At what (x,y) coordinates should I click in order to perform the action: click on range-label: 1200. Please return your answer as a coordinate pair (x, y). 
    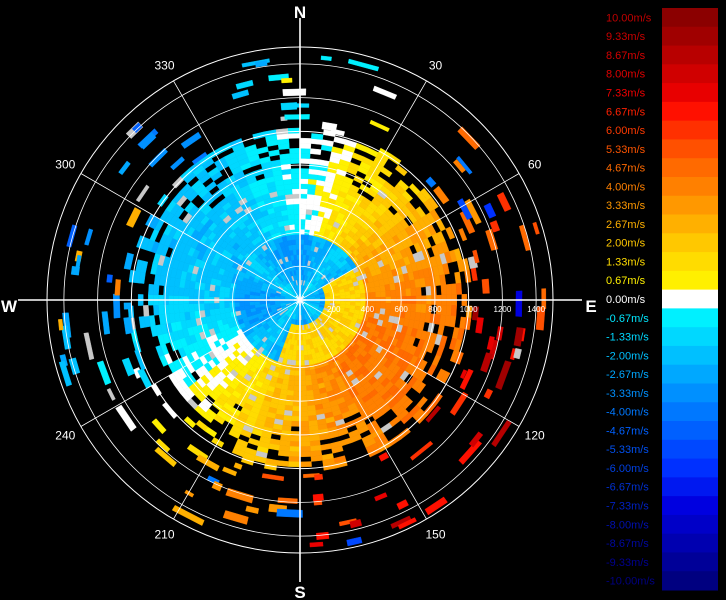
    Looking at the image, I should click on (503, 309).